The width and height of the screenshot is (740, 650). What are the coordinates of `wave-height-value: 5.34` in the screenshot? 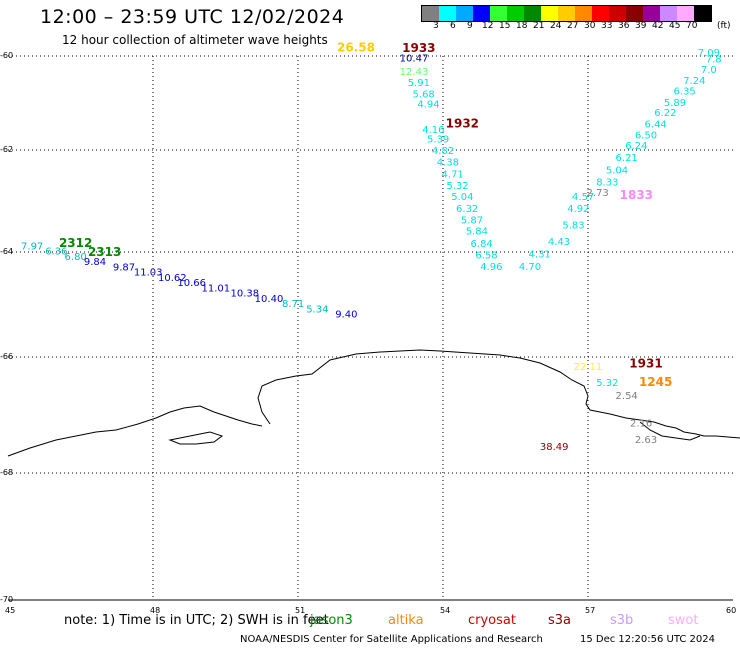 It's located at (317, 309).